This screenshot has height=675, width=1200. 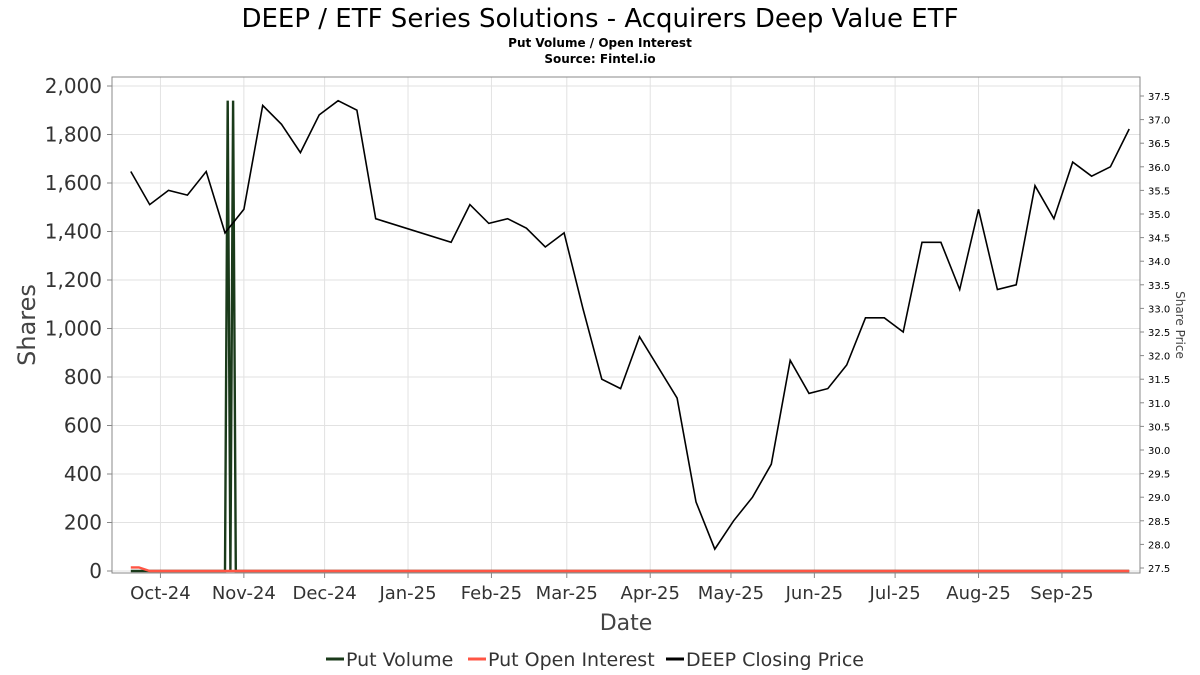 What do you see at coordinates (1159, 427) in the screenshot?
I see `right-tick-label: 30.5` at bounding box center [1159, 427].